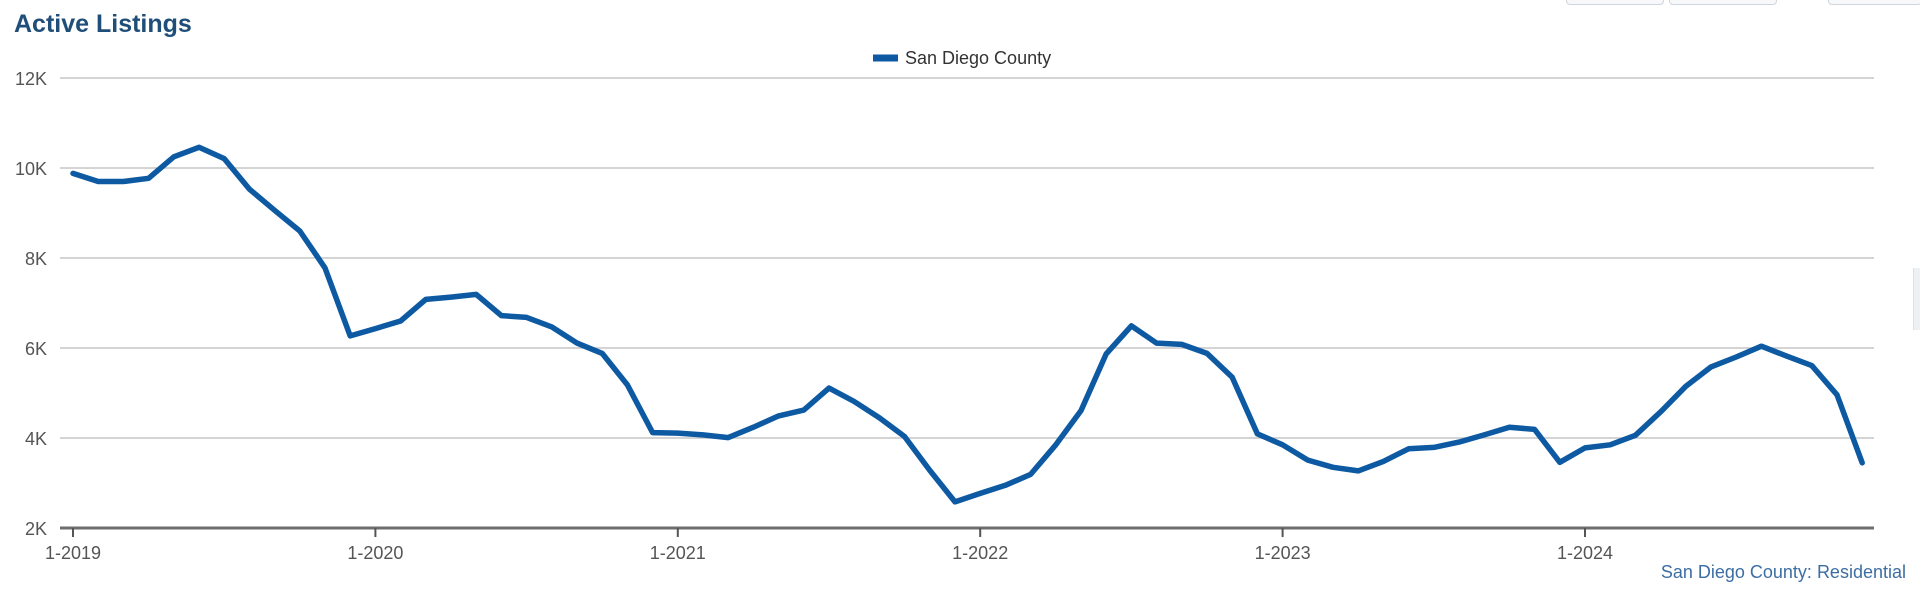 This screenshot has height=597, width=1920. Describe the element at coordinates (1308, 460) in the screenshot. I see `data-point-2-2023` at that location.